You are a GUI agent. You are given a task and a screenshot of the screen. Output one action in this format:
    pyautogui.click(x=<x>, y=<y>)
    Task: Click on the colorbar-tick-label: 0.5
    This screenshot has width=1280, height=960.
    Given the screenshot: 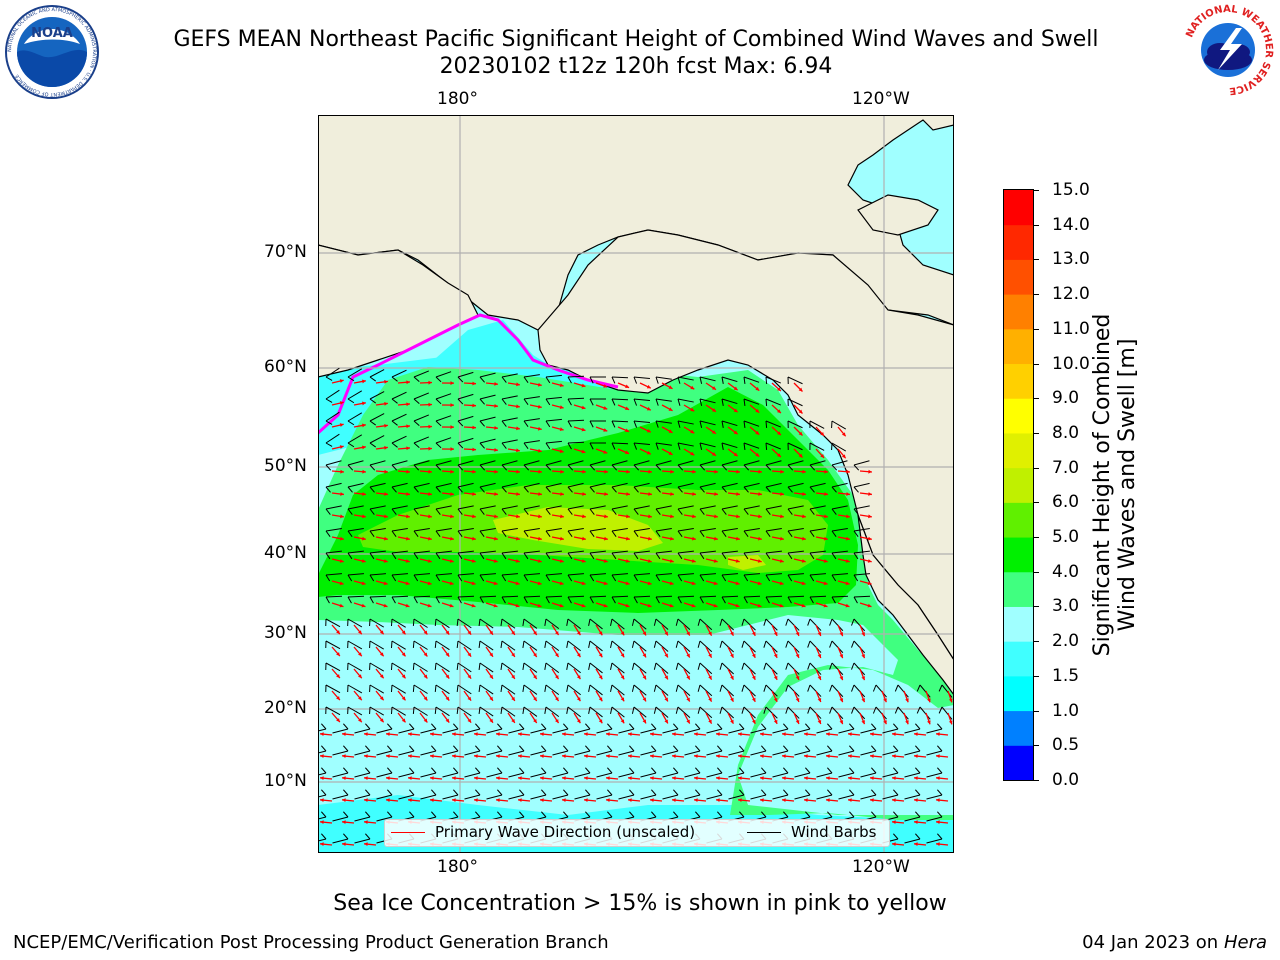 What is the action you would take?
    pyautogui.click(x=1066, y=745)
    